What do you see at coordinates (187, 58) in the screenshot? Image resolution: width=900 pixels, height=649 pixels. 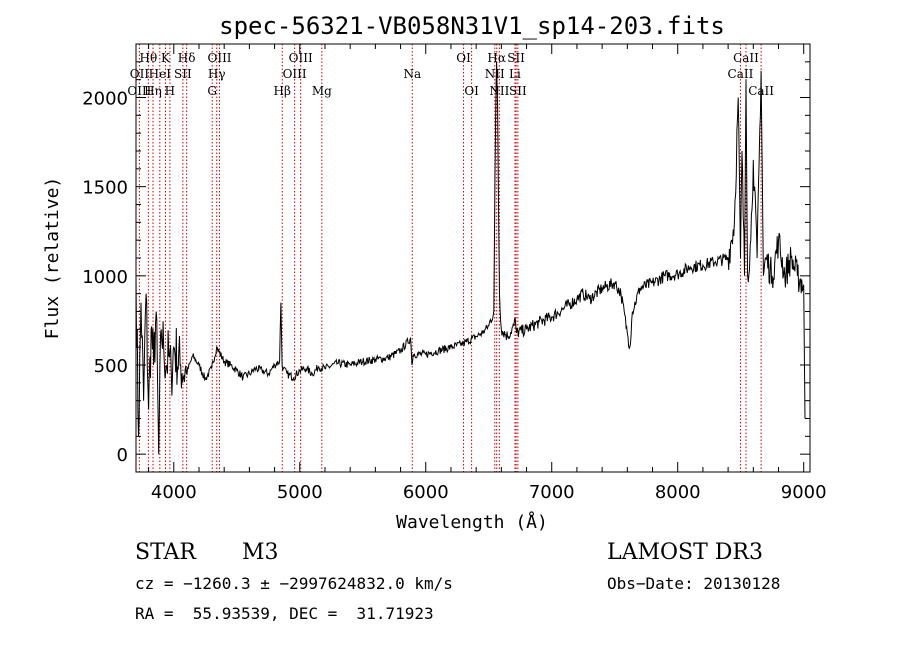 I see `line-label: Hδ` at bounding box center [187, 58].